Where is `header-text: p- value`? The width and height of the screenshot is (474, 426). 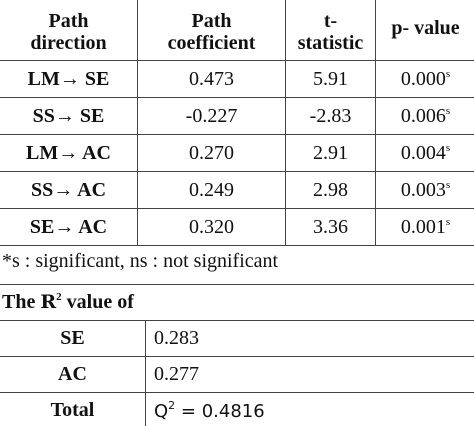
header-text: p- value is located at coordinates (425, 27).